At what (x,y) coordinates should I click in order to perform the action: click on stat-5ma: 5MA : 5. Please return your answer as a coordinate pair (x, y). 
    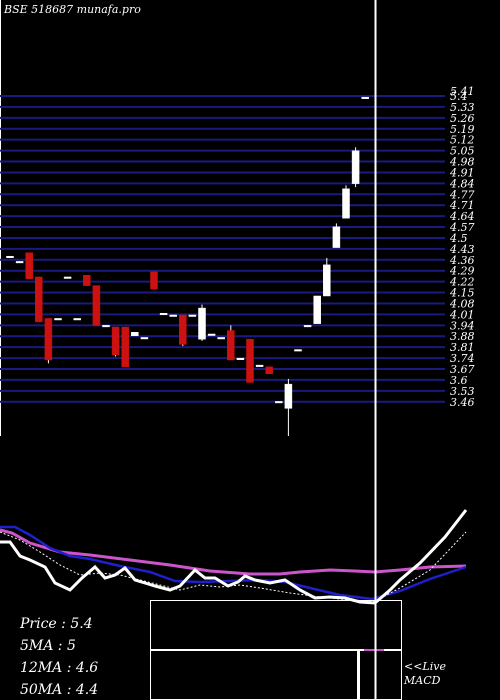
    Looking at the image, I should click on (48, 646).